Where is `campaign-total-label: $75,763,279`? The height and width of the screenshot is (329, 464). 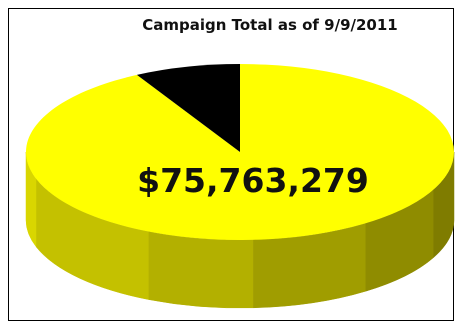
campaign-total-label: $75,763,279 is located at coordinates (253, 180).